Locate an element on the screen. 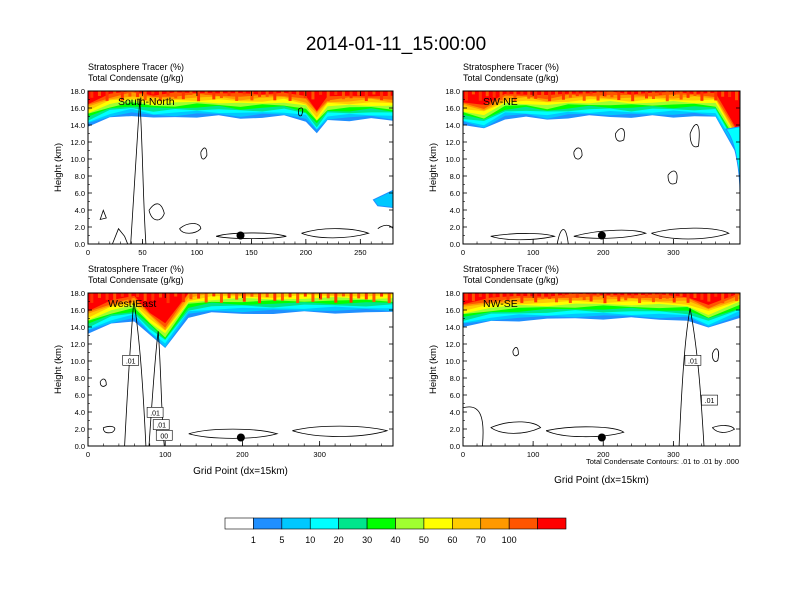  y-tick-label: 0.0 is located at coordinates (455, 446).